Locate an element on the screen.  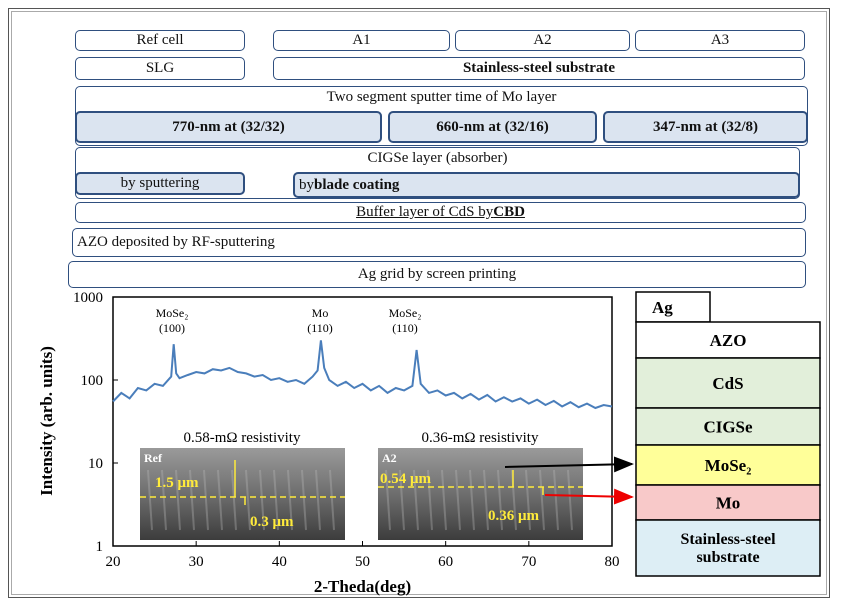
y-tick-label: 1 is located at coordinates (100, 547).